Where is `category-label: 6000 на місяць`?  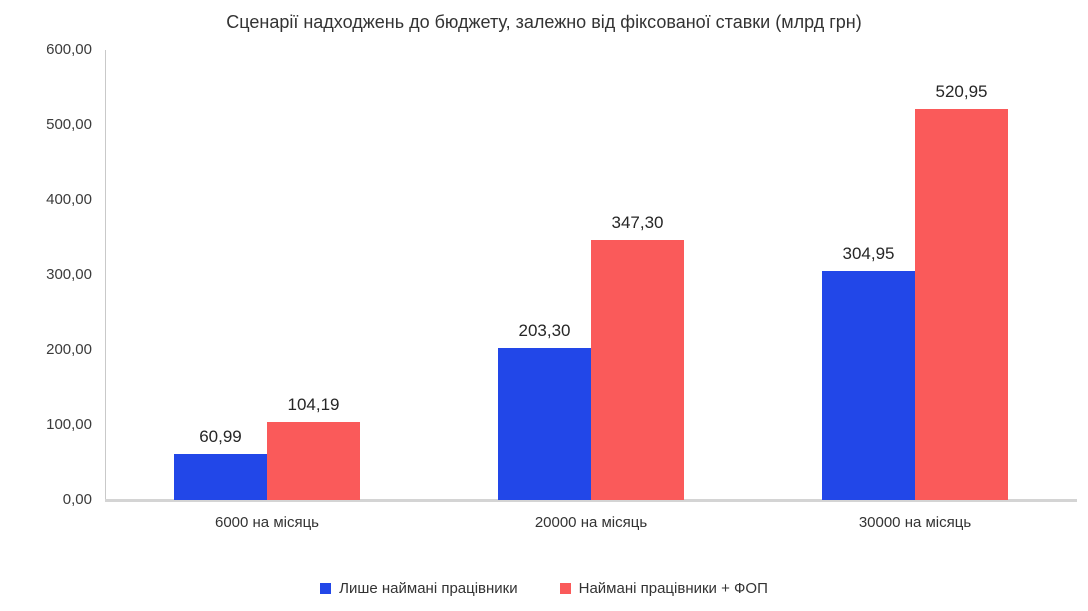
category-label: 6000 на місяць is located at coordinates (266, 522).